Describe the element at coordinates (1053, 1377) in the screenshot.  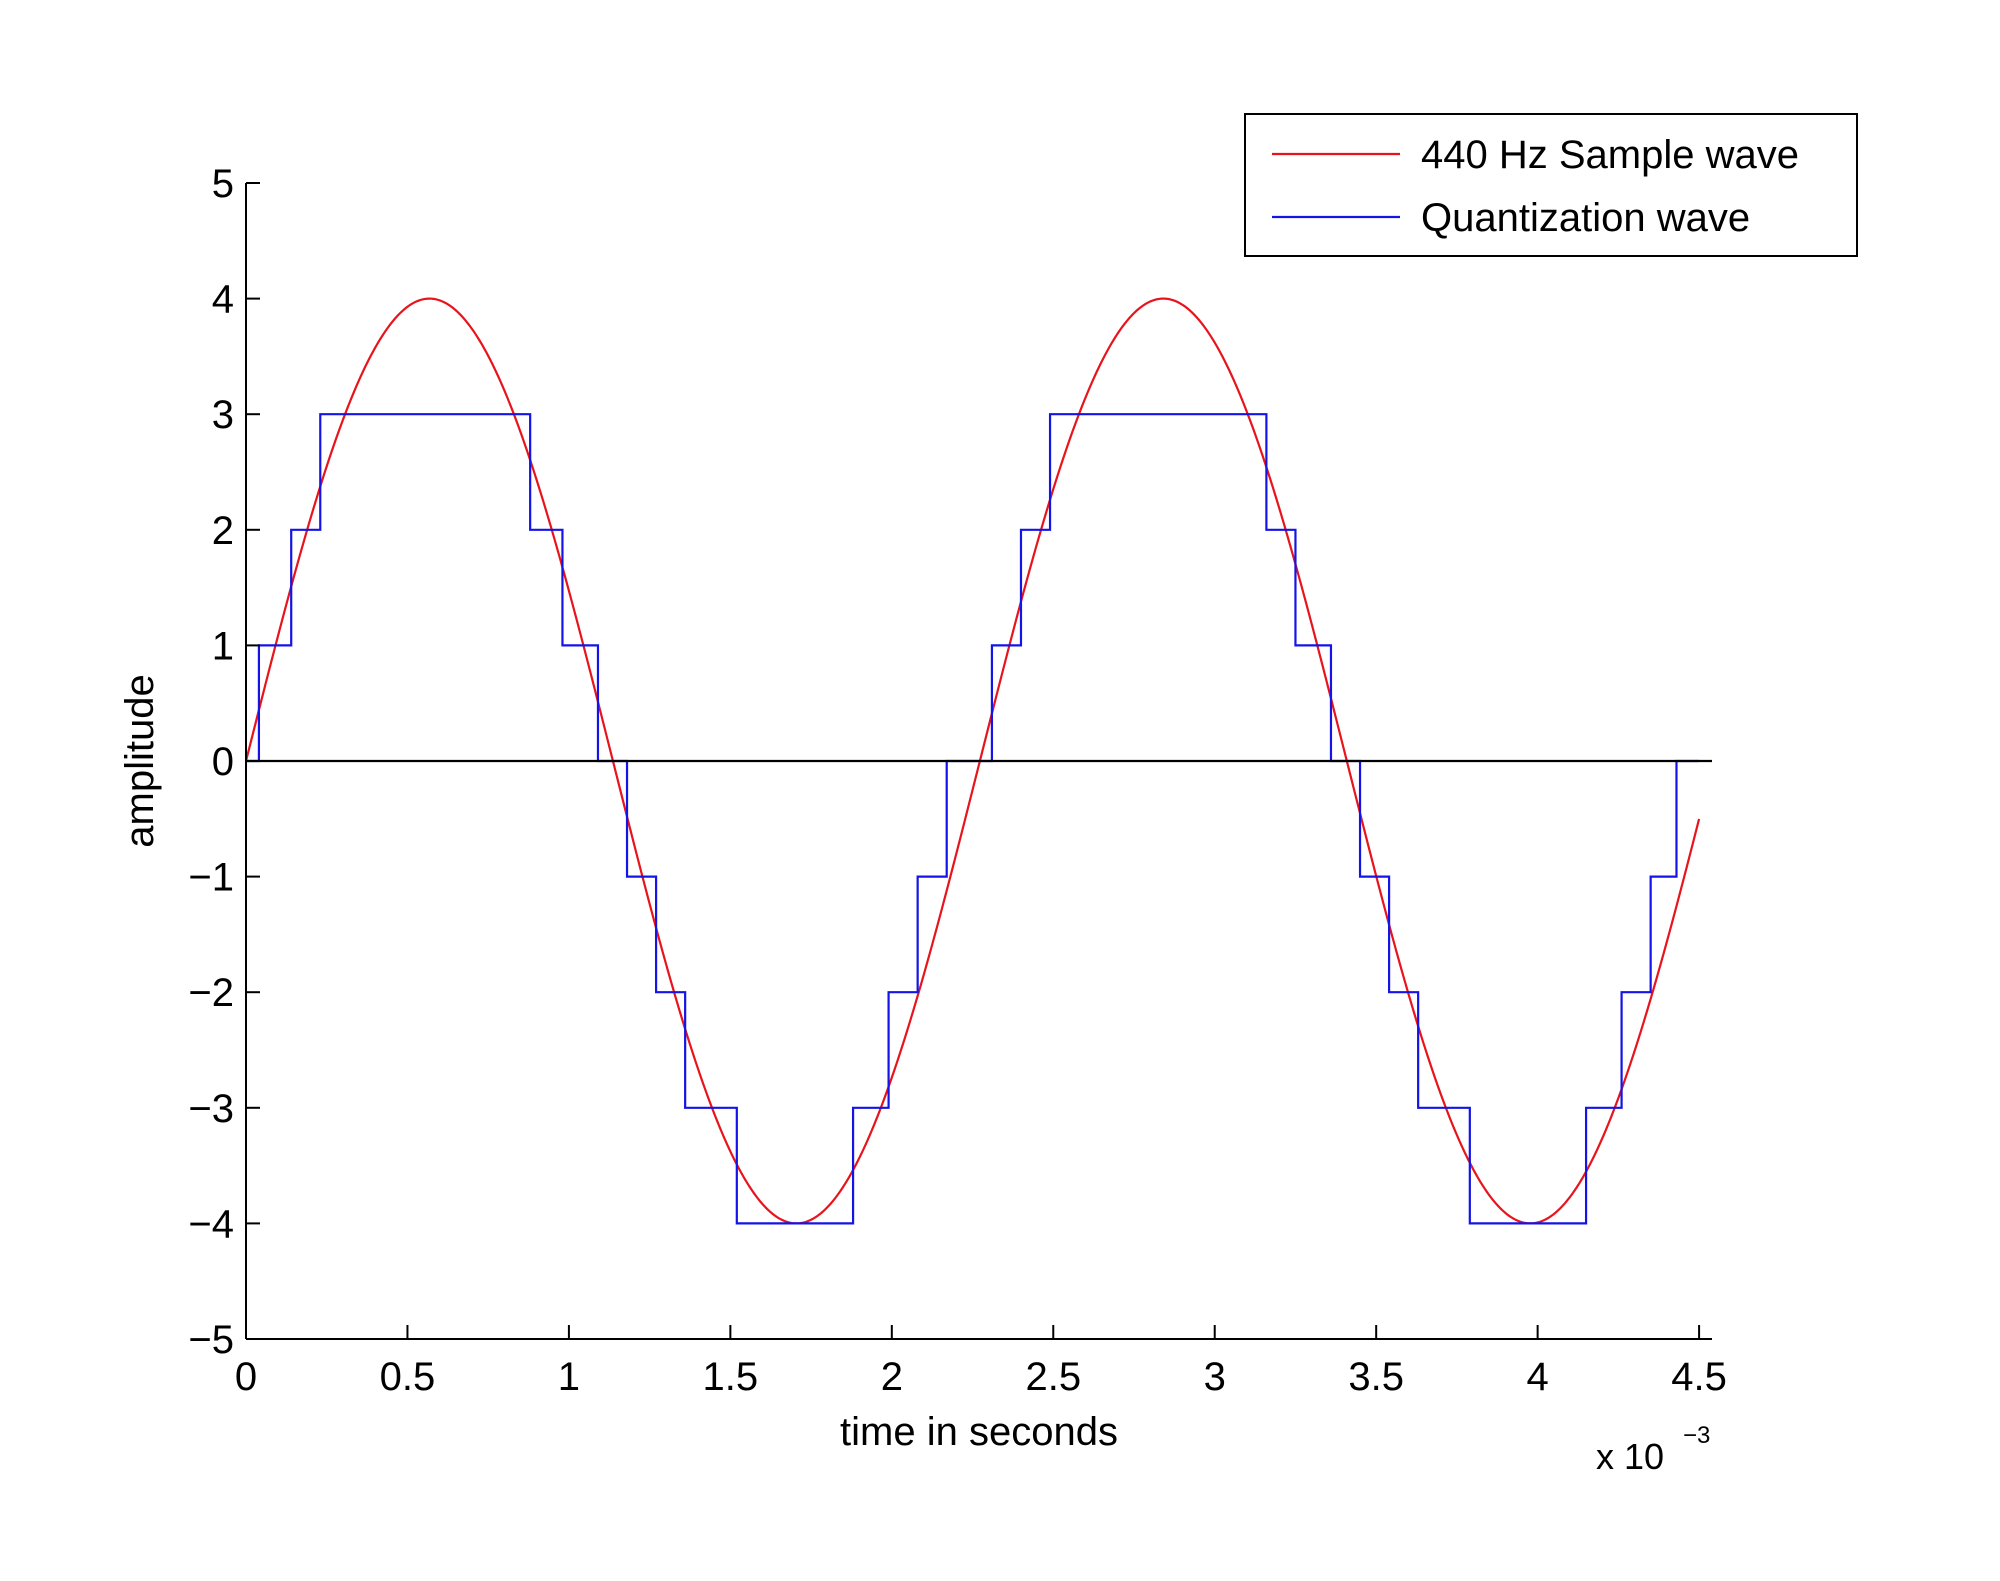
I see `x-tick-label: 2.5` at that location.